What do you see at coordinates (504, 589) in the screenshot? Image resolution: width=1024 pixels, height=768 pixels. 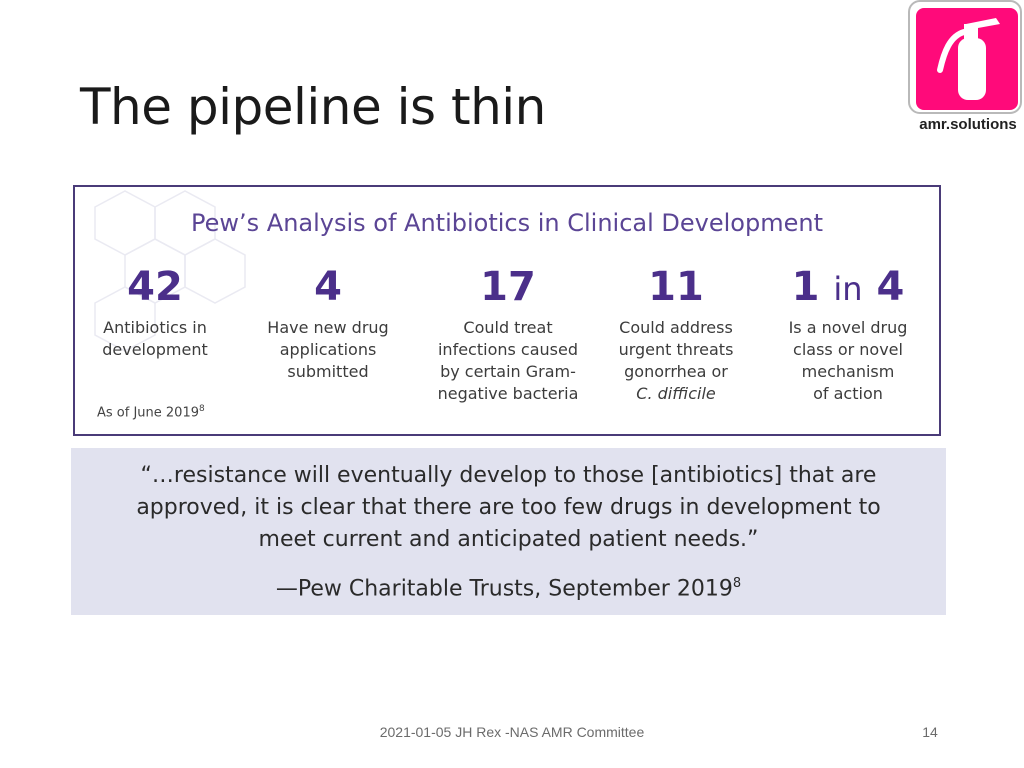 I see `attribution-text: —Pew Charitable Trusts, September 2019` at bounding box center [504, 589].